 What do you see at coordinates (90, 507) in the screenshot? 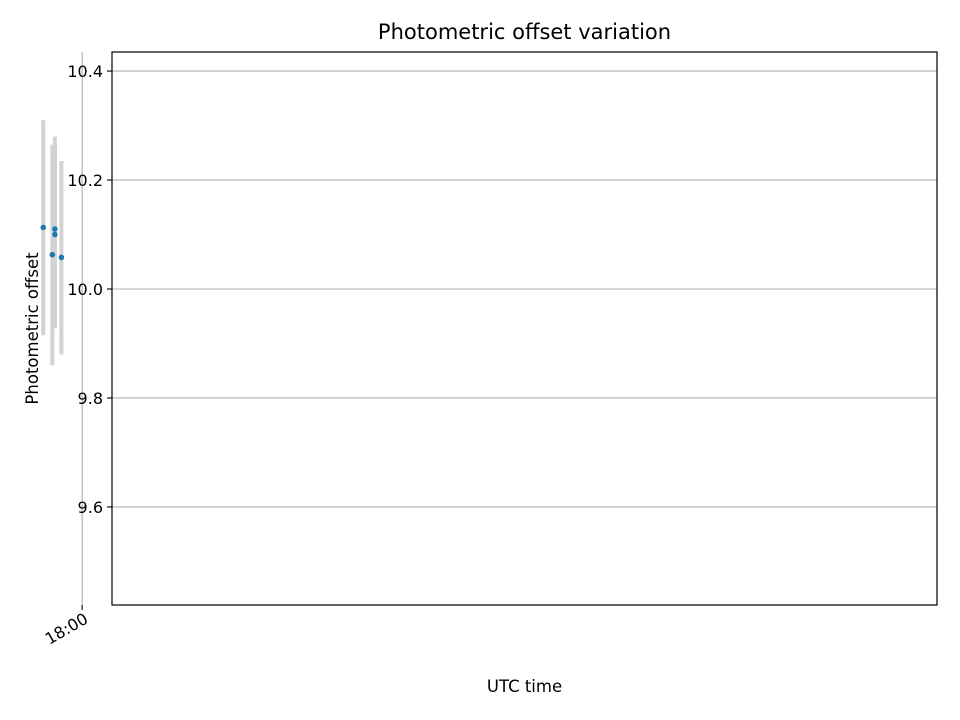
I see `y-tick-label: 9.6` at bounding box center [90, 507].